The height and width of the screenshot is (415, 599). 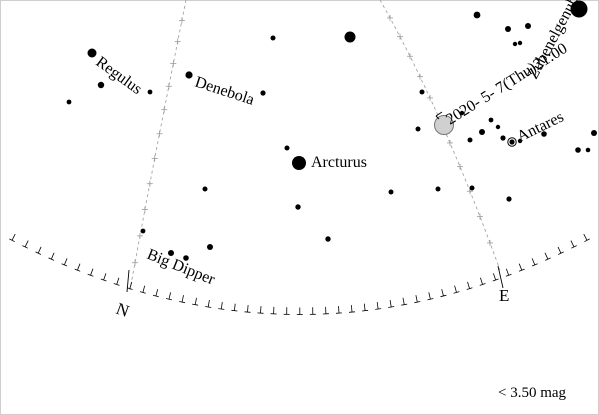 I want to click on star-antares, so click(x=512, y=142).